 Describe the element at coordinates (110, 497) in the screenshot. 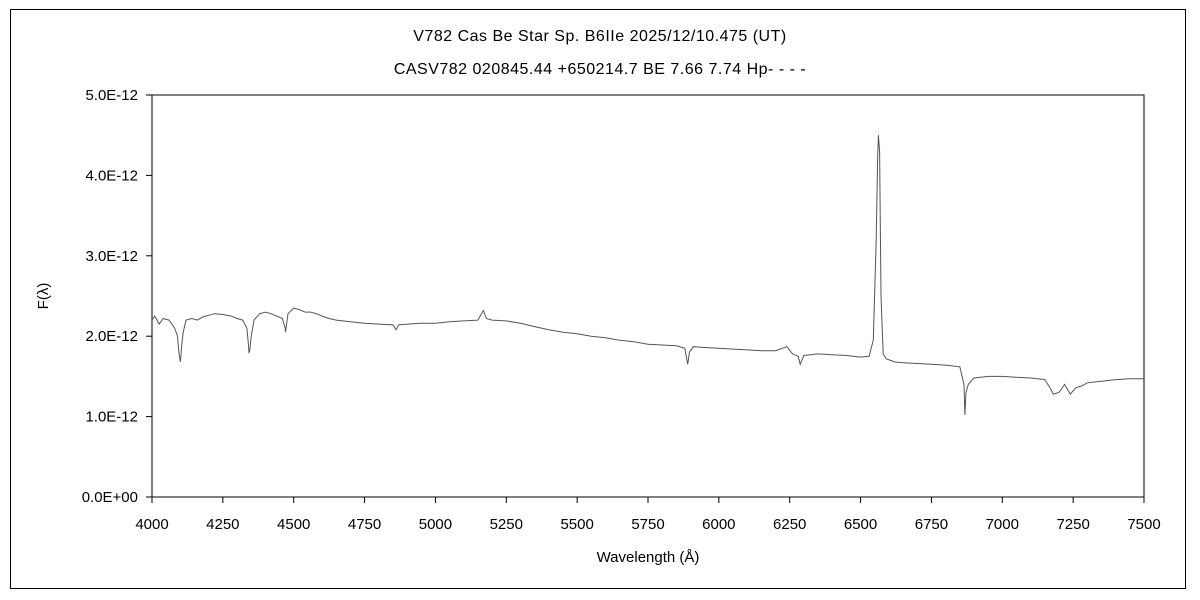

I see `y-tick-label: 0.0E+00` at that location.